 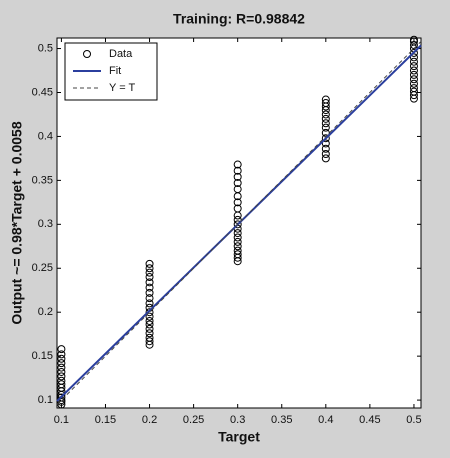 I want to click on x-tick-label: 0.45, so click(x=369, y=420).